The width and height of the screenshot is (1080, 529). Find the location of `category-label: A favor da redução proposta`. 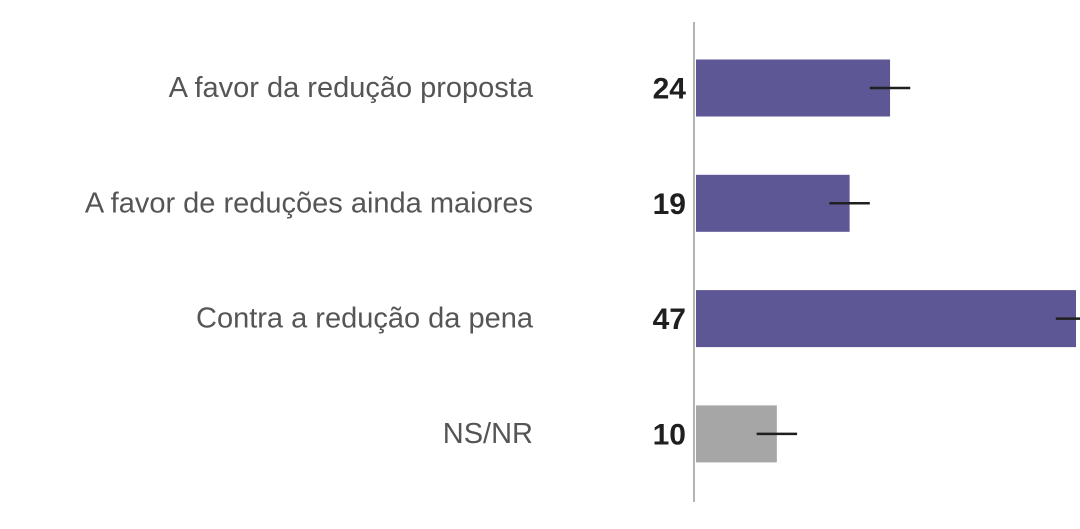

category-label: A favor da redução proposta is located at coordinates (351, 88).